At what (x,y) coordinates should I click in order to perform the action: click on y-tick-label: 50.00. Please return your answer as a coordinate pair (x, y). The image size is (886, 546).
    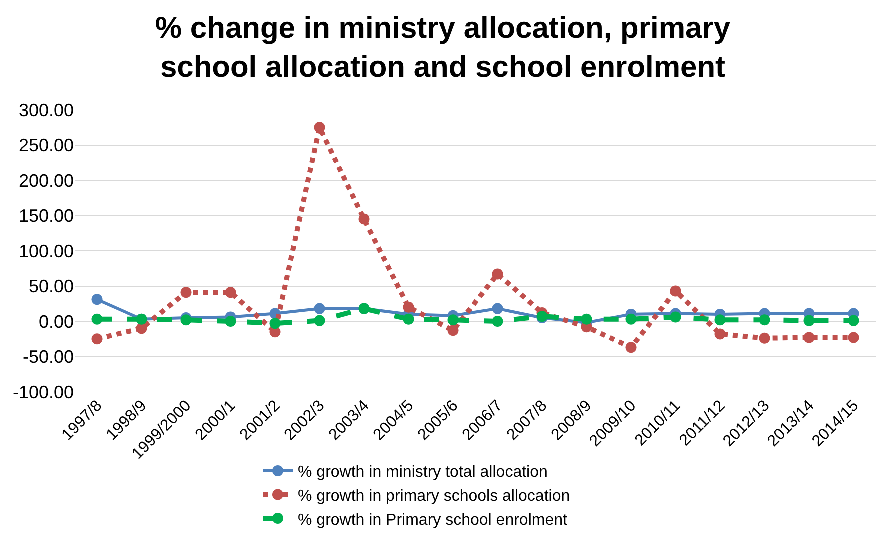
    Looking at the image, I should click on (51, 286).